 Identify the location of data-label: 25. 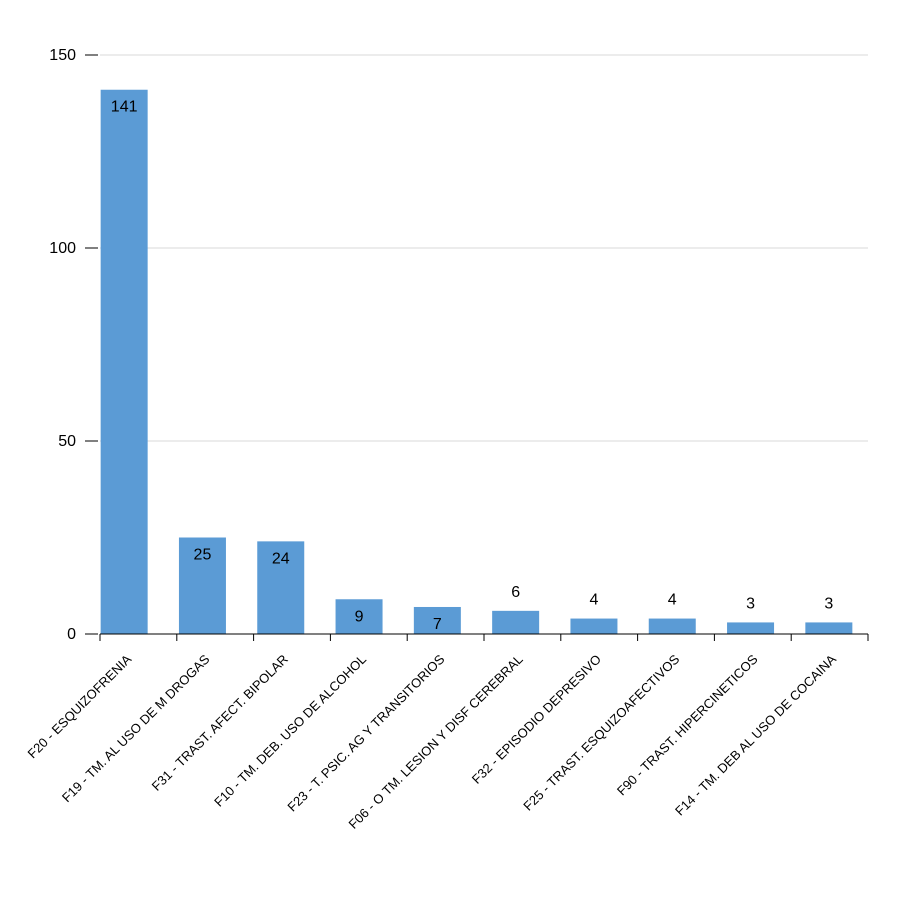
(203, 555).